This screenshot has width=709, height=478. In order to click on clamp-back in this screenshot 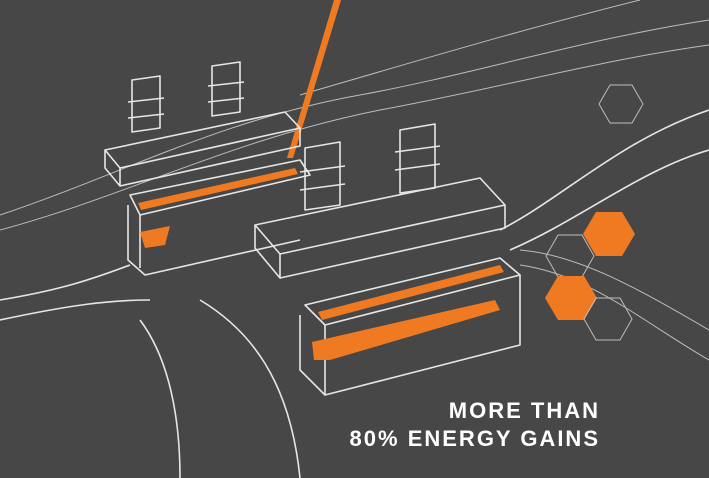, I will do `click(207, 168)`.